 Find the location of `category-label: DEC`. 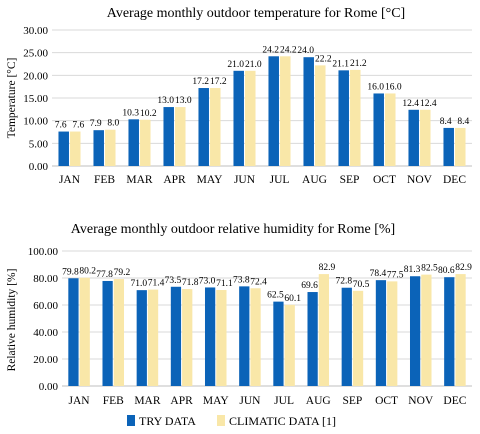

category-label: DEC is located at coordinates (454, 180).